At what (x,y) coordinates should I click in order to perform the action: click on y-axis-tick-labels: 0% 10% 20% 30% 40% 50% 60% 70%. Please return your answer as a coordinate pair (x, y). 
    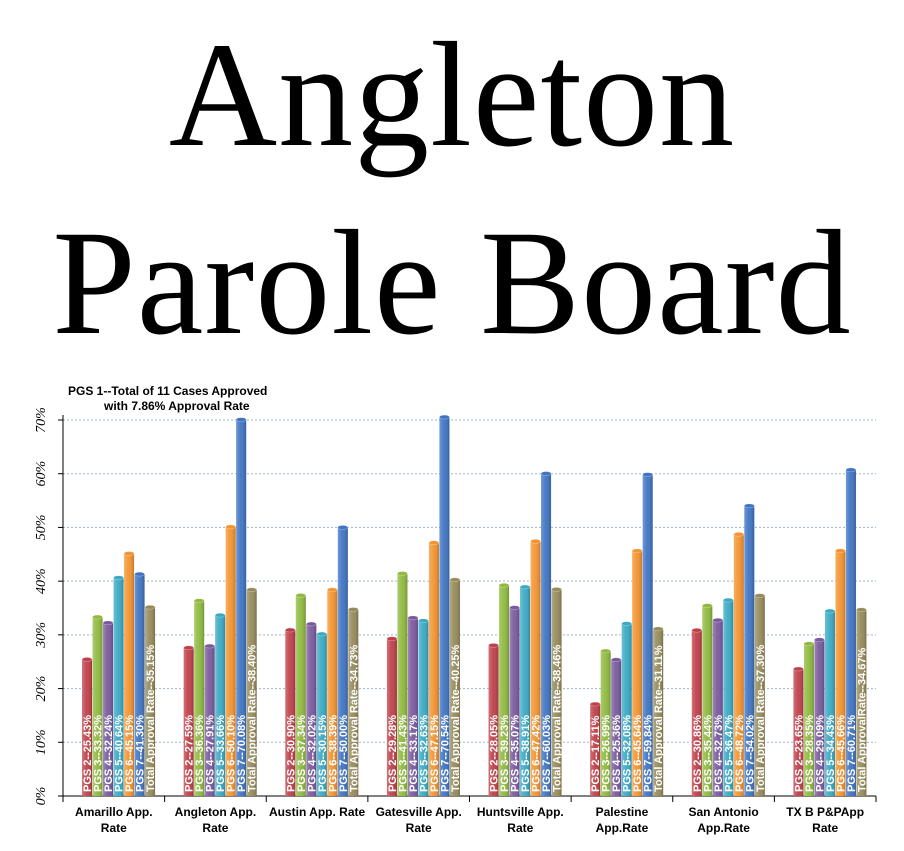
    Looking at the image, I should click on (41, 606).